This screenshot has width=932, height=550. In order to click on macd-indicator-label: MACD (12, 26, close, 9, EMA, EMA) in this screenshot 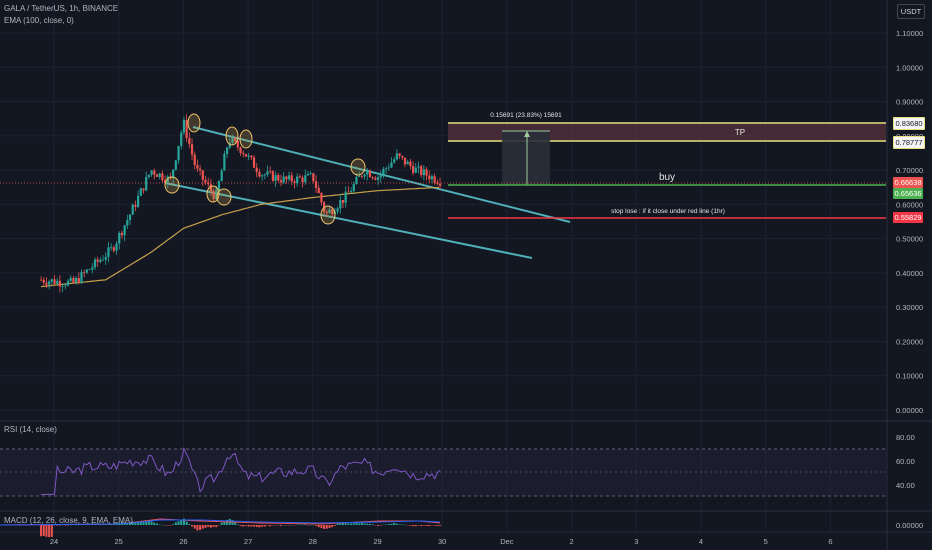, I will do `click(68, 520)`.